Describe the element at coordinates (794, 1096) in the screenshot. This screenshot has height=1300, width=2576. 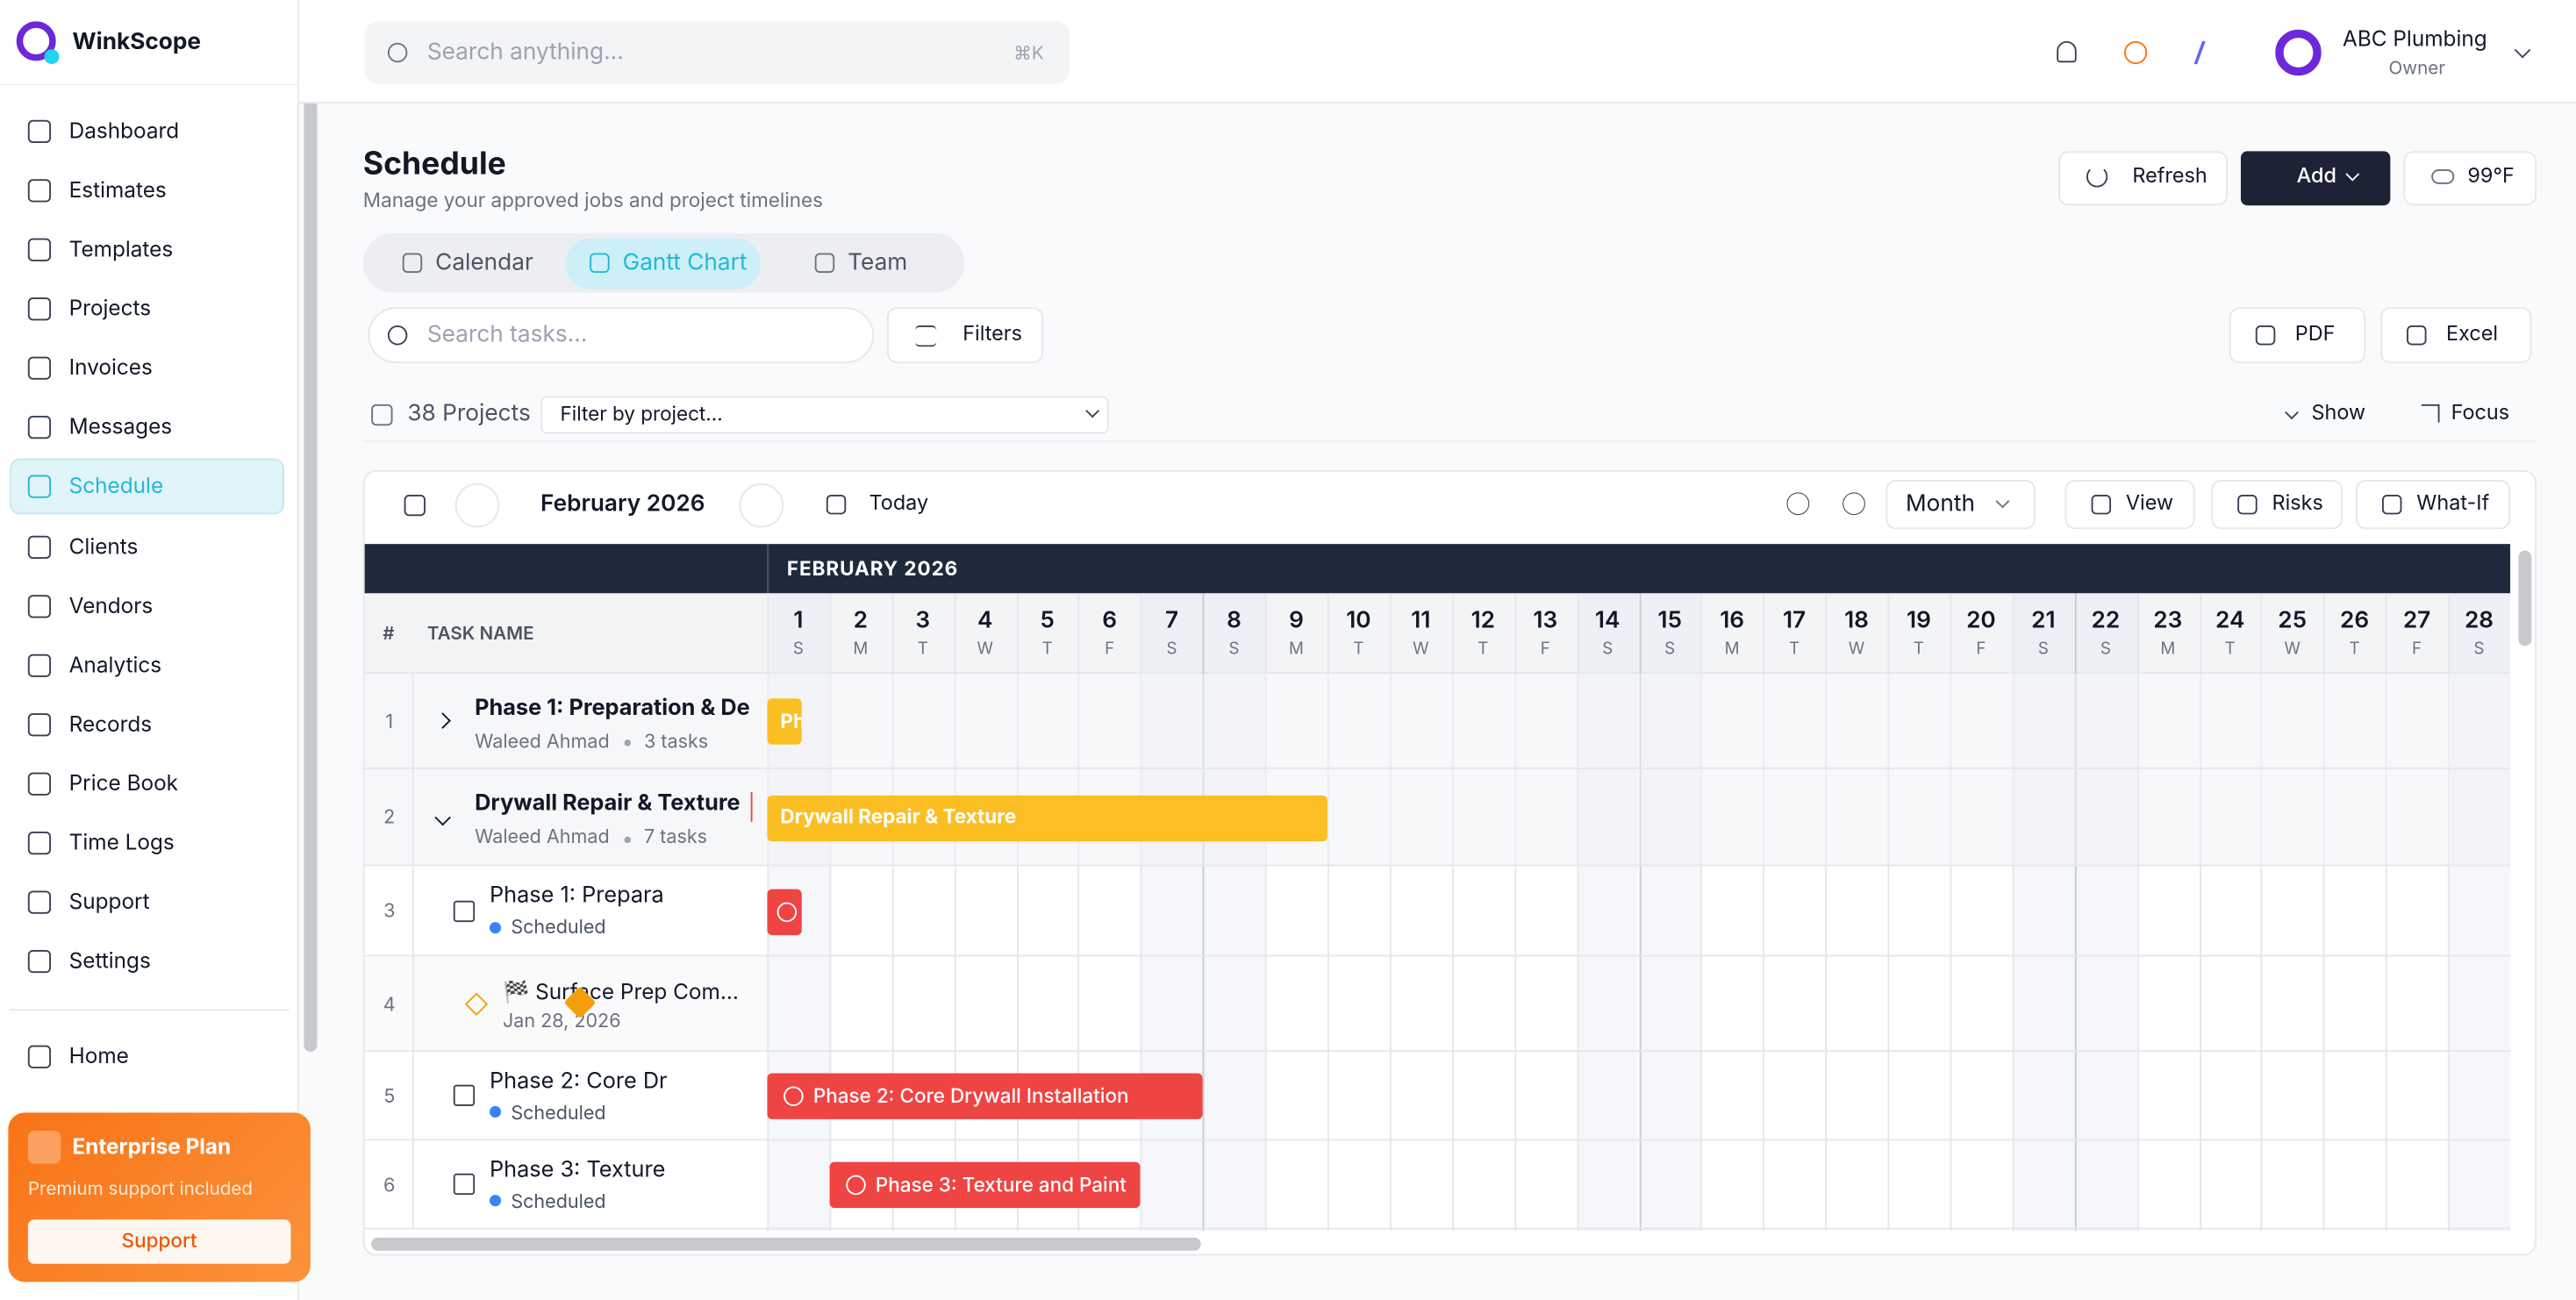
I see `bar-clock` at that location.